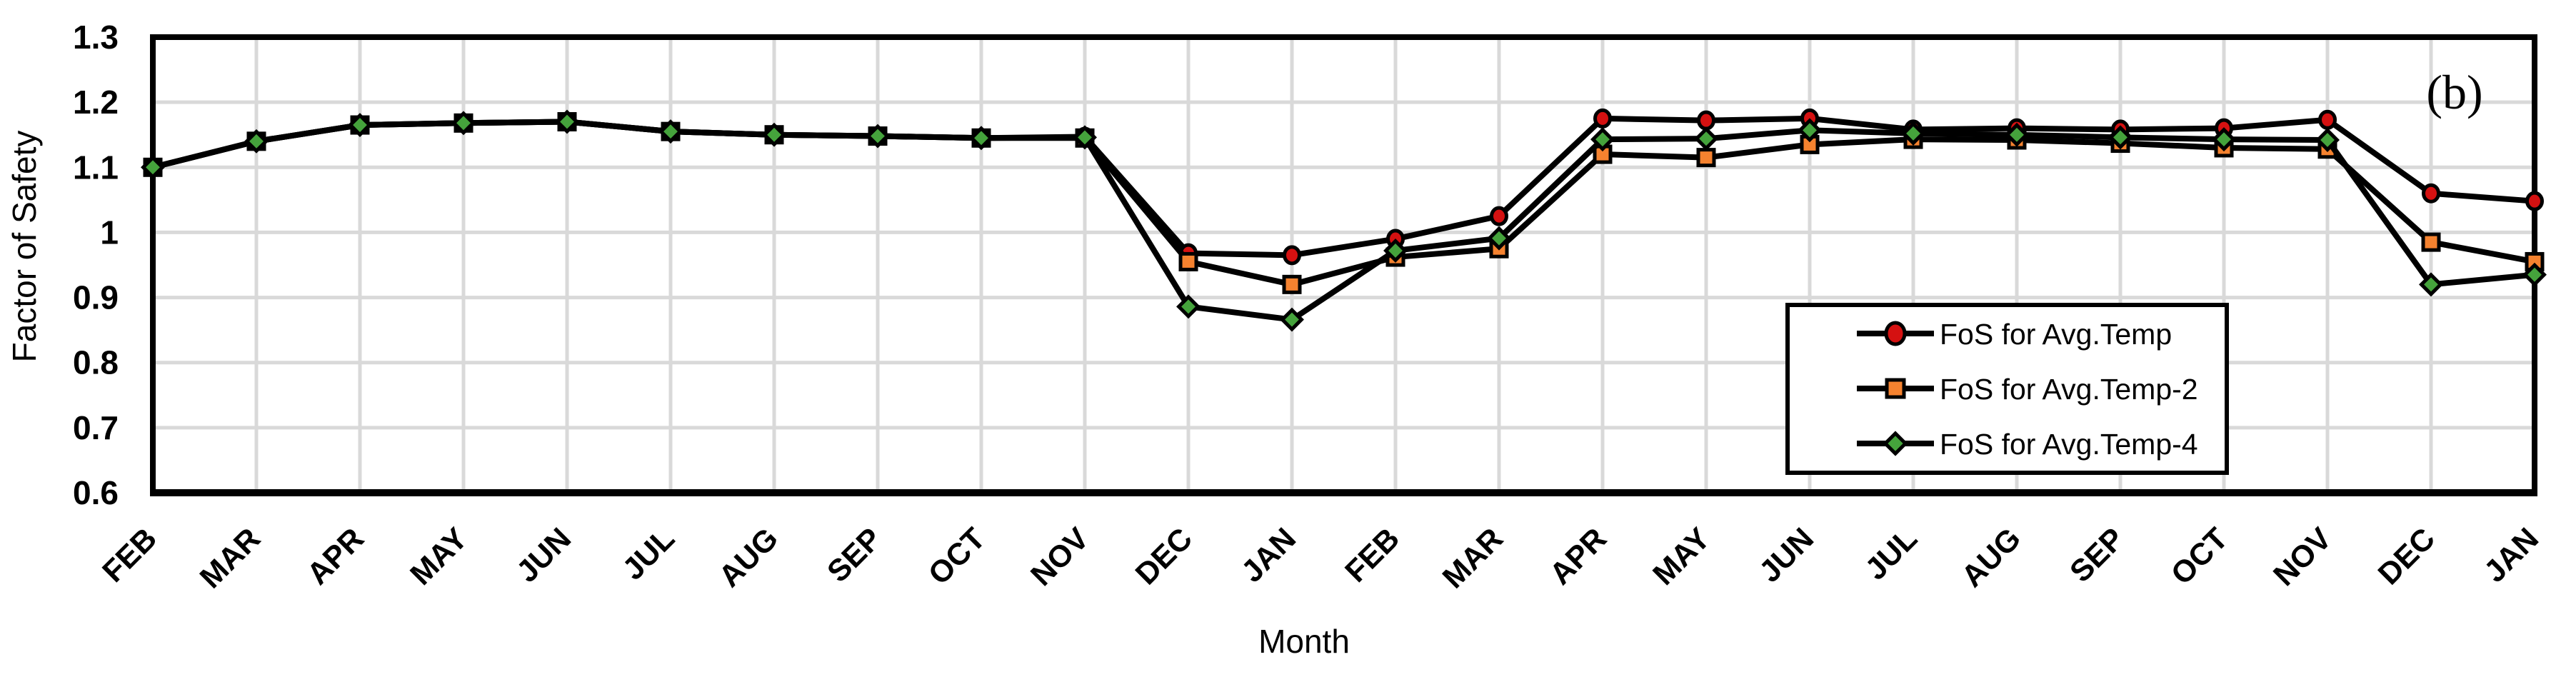  Describe the element at coordinates (2056, 334) in the screenshot. I see `legend-label: FoS for Avg.Temp` at that location.